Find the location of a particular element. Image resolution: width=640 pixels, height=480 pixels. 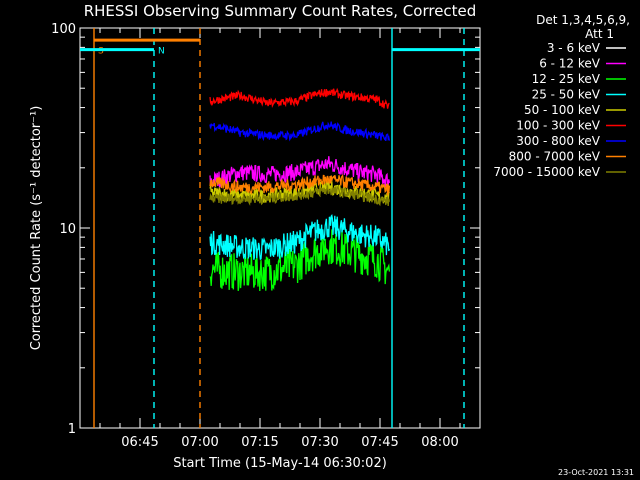

detector-info-line-1: Det 1,3,4,5,6,9, is located at coordinates (583, 20).